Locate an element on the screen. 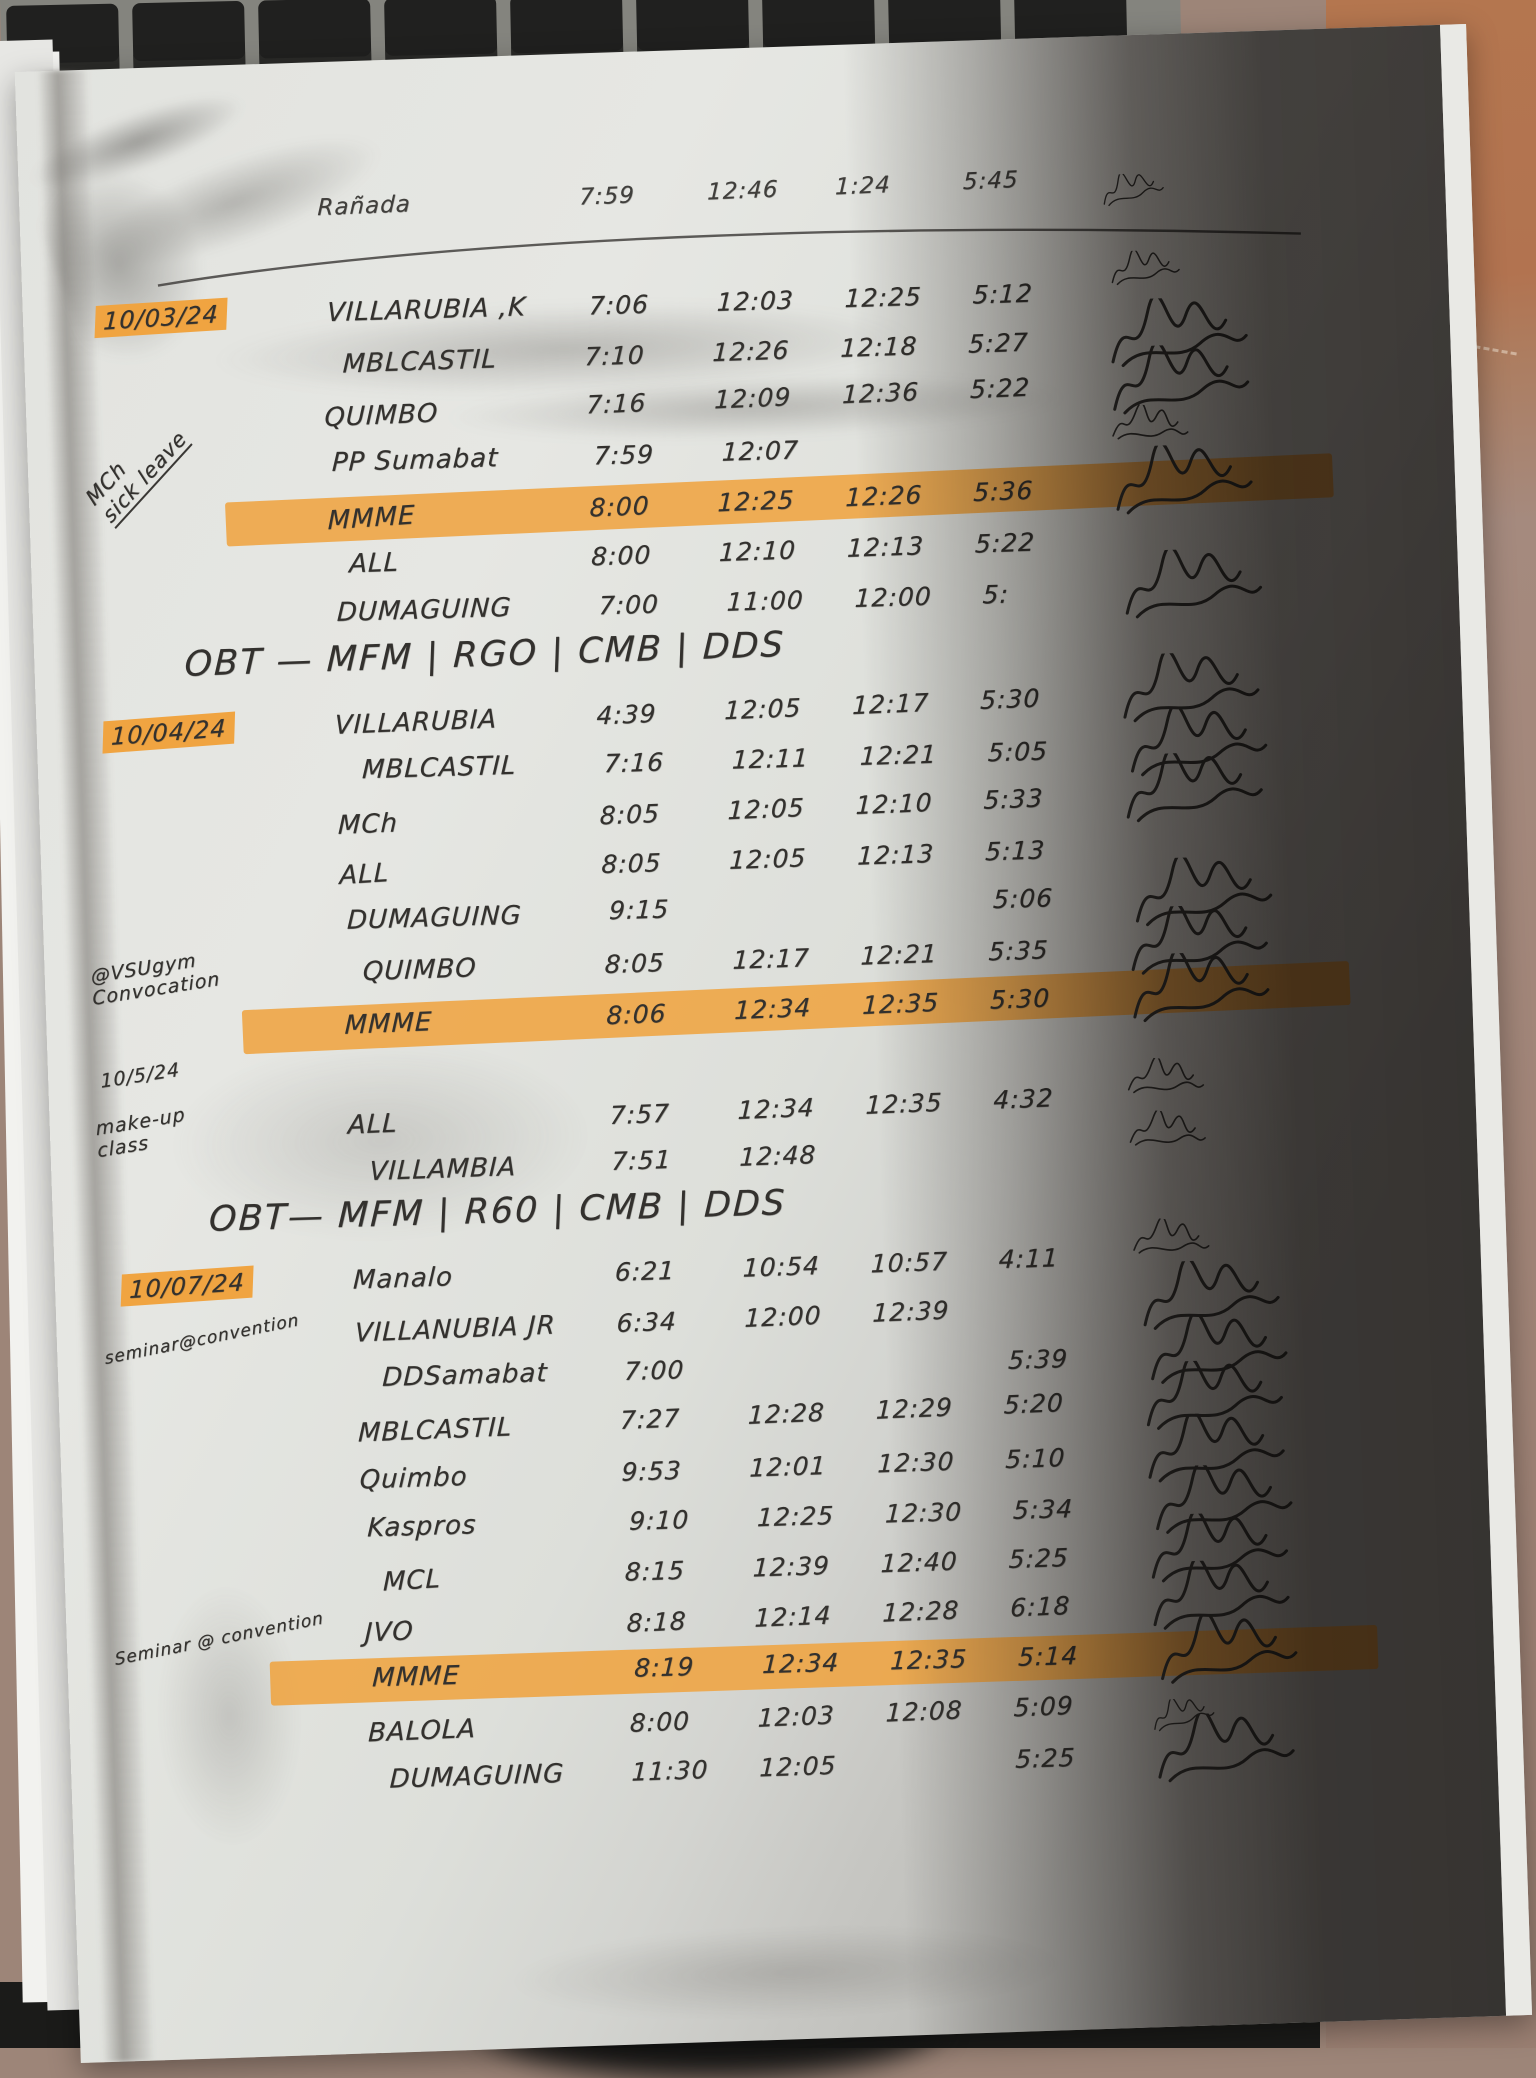  name-cell: MMME is located at coordinates (416, 1677).